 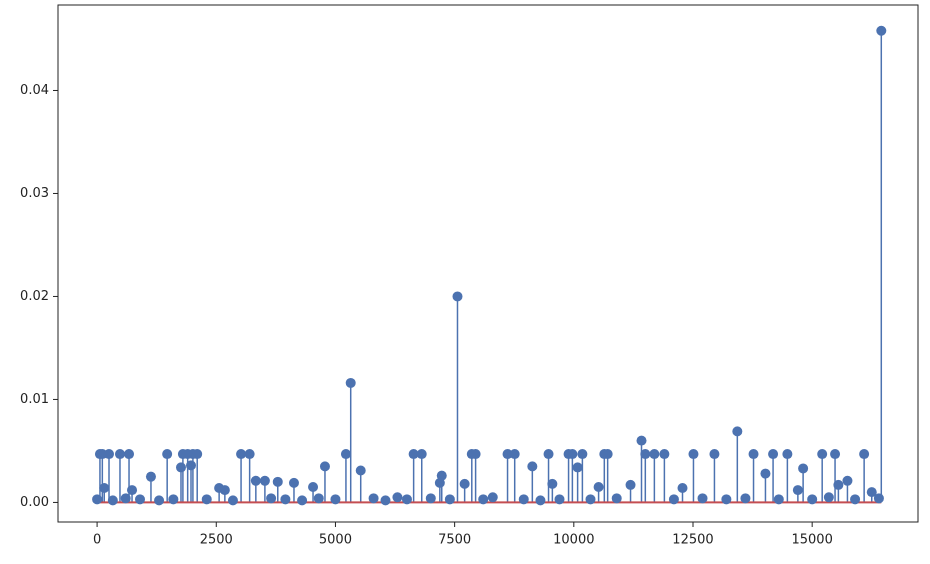 I want to click on x-tick-label: 0, so click(x=97, y=540).